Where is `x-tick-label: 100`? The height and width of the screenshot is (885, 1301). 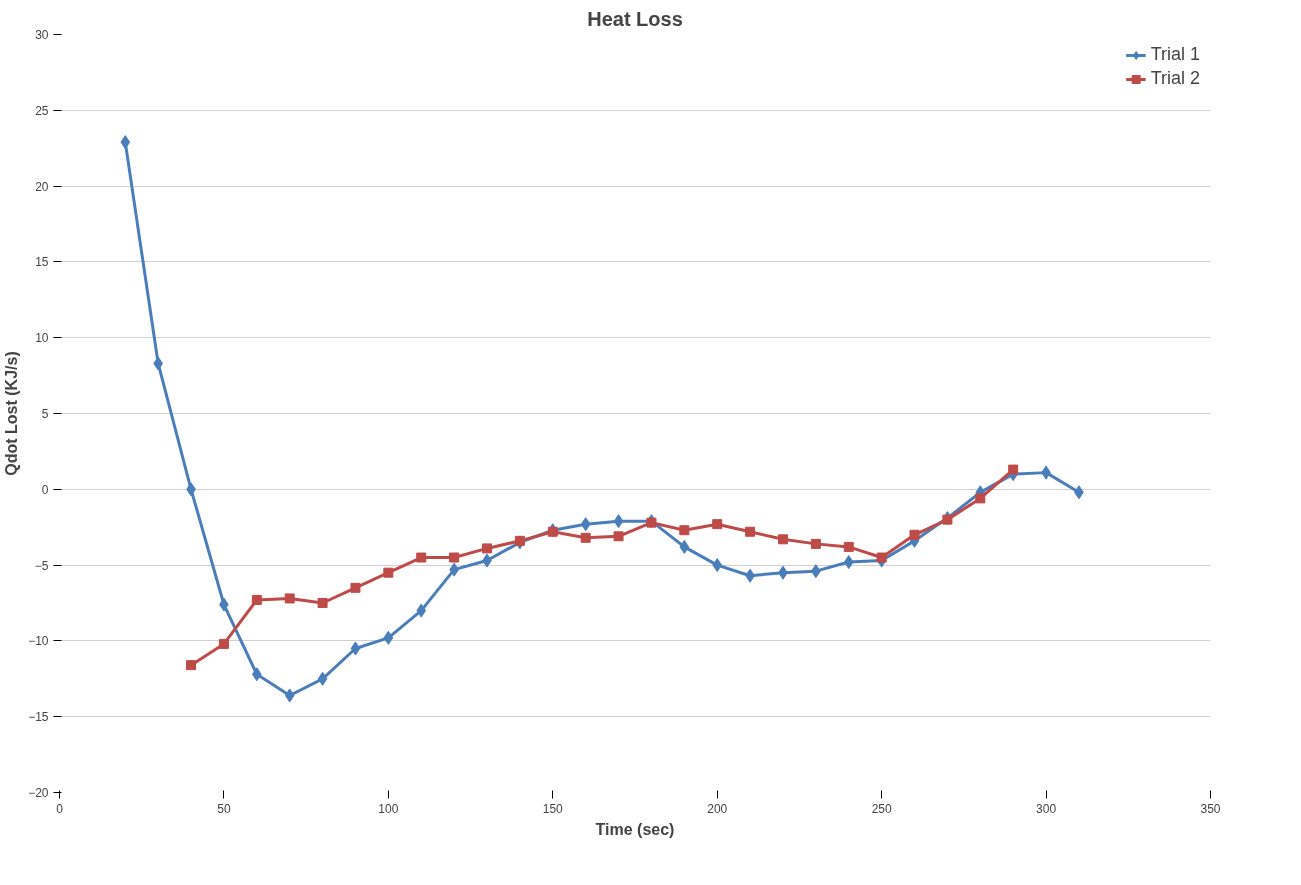 x-tick-label: 100 is located at coordinates (388, 808).